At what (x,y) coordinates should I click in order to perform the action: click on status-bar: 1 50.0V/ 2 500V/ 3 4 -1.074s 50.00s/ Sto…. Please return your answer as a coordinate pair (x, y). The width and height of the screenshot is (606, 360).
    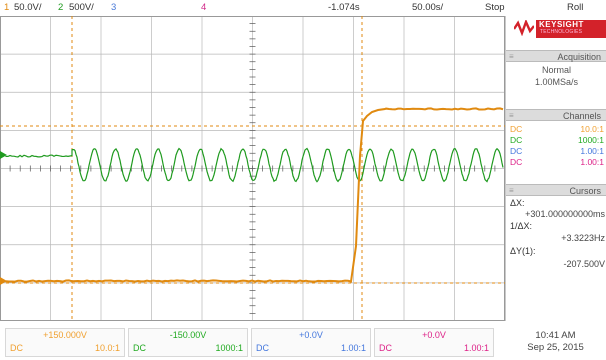
    Looking at the image, I should click on (303, 8).